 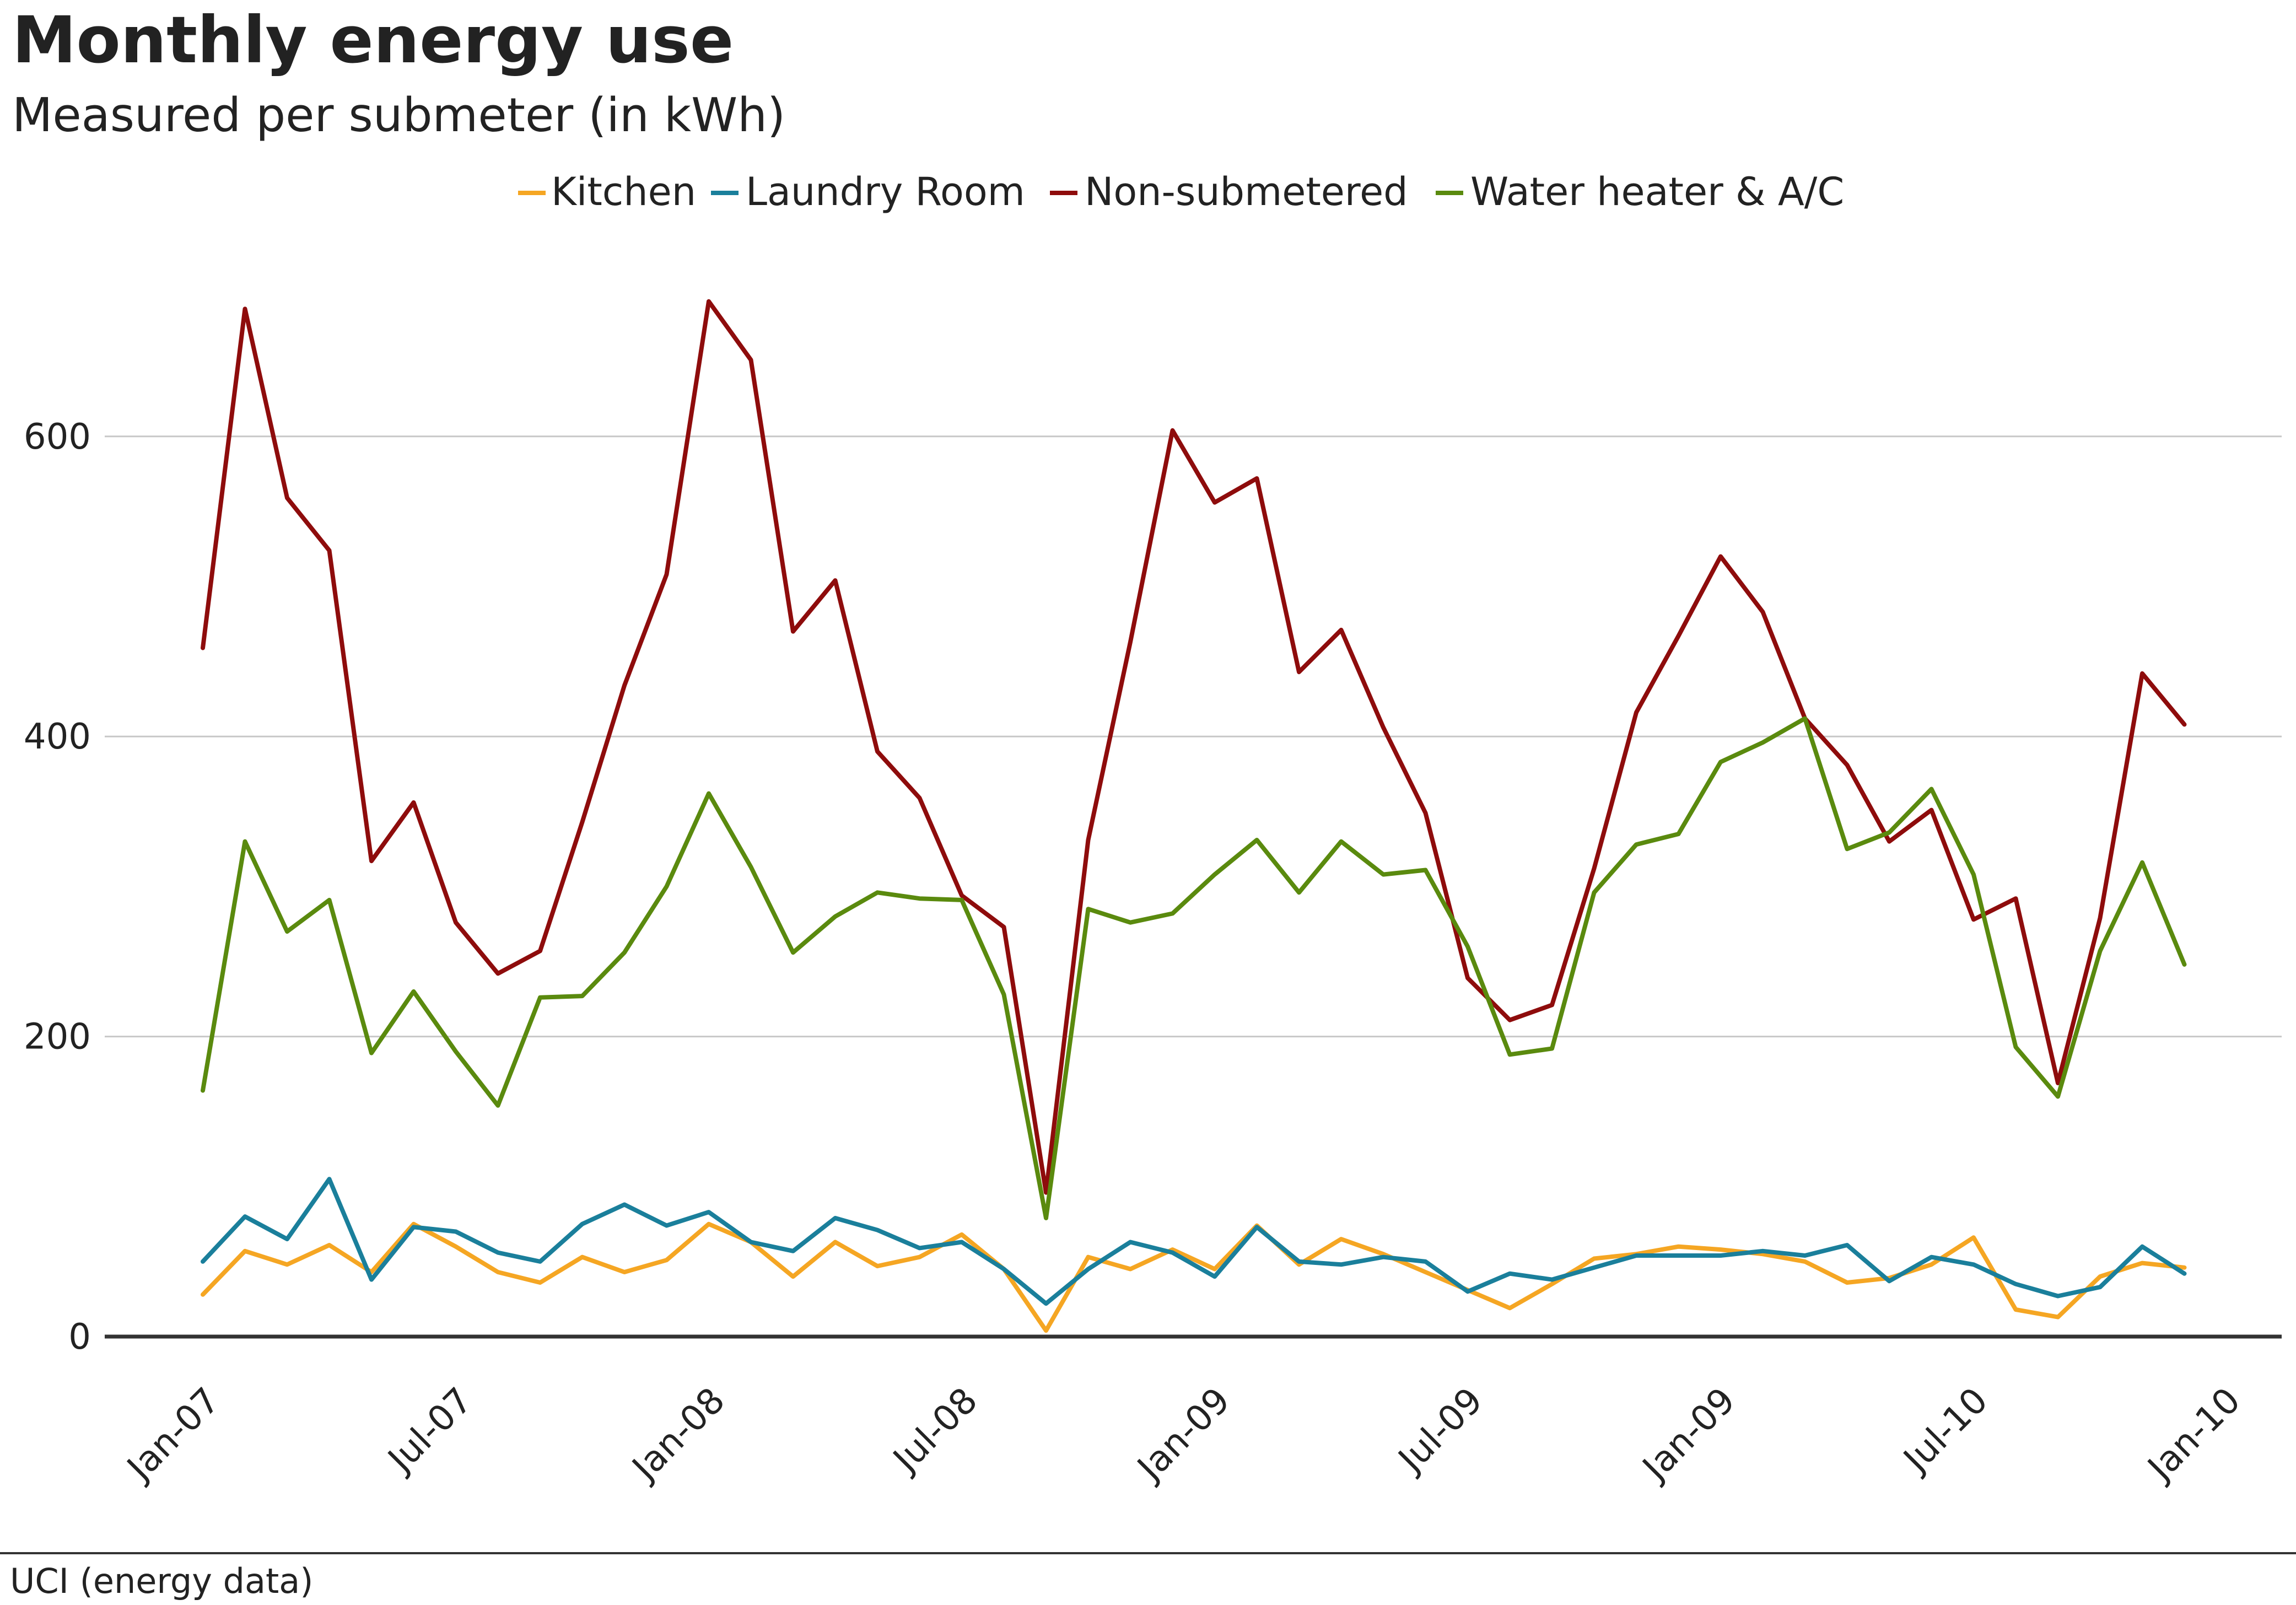 What do you see at coordinates (624, 192) in the screenshot?
I see `legend-label: Kitchen` at bounding box center [624, 192].